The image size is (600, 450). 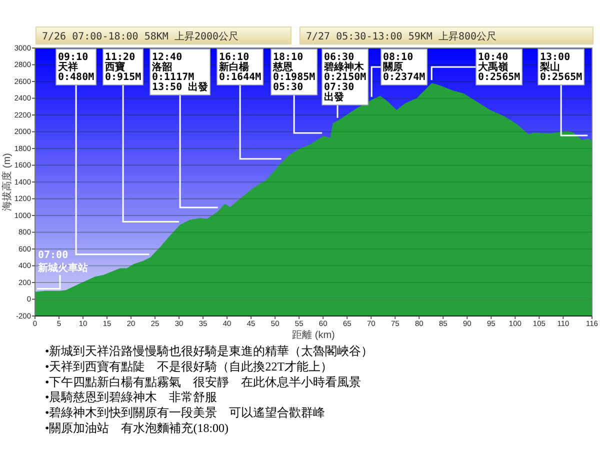 What do you see at coordinates (401, 36) in the screenshot?
I see `chart-subtitle: 7/27 05:30-13:00 59KM 上昇800公尺` at bounding box center [401, 36].